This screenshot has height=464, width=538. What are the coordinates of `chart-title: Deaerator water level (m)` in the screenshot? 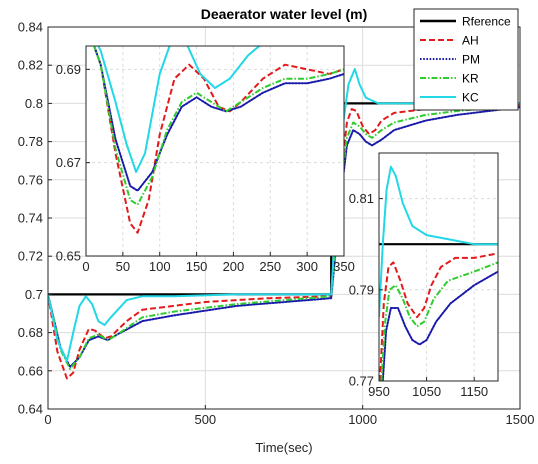 It's located at (284, 14).